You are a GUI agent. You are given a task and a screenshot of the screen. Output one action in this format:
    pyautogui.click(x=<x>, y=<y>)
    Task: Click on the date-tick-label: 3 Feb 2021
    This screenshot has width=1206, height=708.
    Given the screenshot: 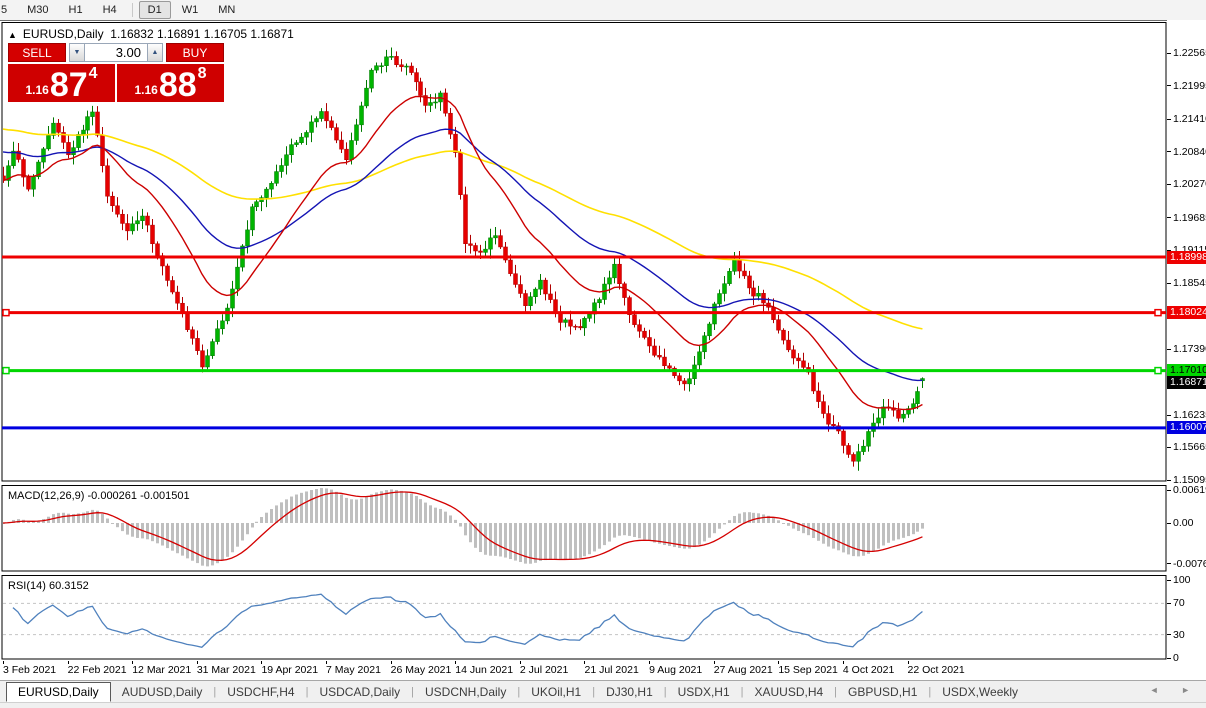 What is the action you would take?
    pyautogui.click(x=30, y=670)
    